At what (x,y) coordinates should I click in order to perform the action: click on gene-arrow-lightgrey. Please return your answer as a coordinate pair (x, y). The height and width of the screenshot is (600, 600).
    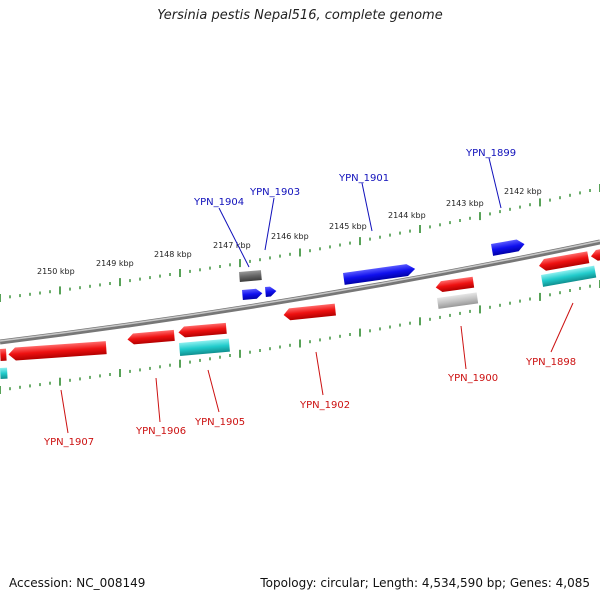
    Looking at the image, I should click on (458, 300).